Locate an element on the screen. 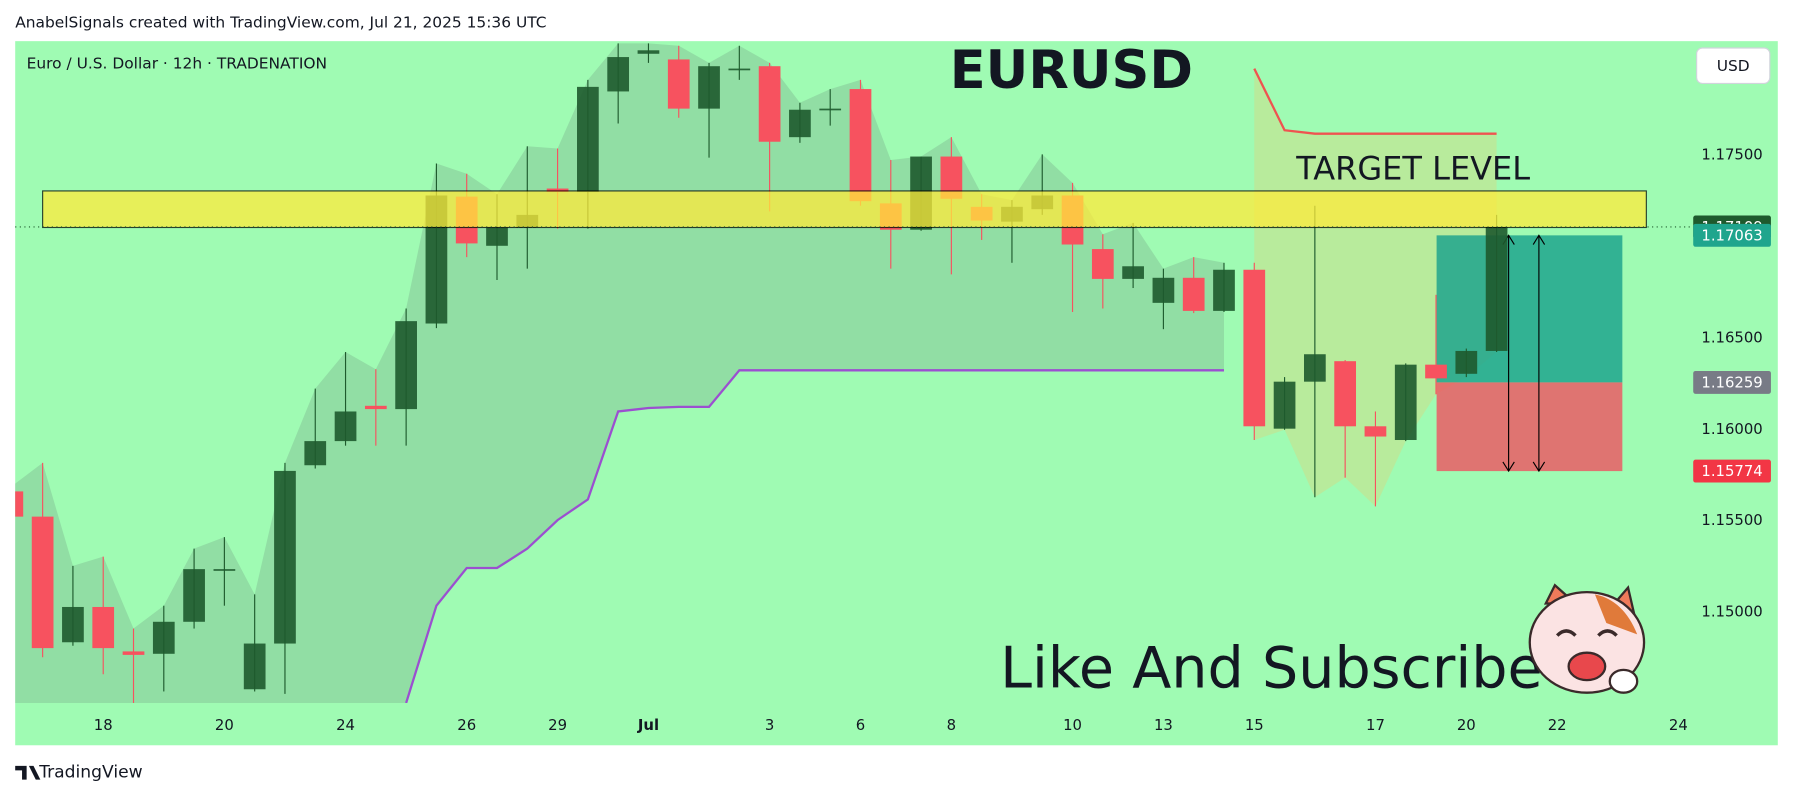 This screenshot has height=799, width=1793. brand-logo is located at coordinates (28, 772).